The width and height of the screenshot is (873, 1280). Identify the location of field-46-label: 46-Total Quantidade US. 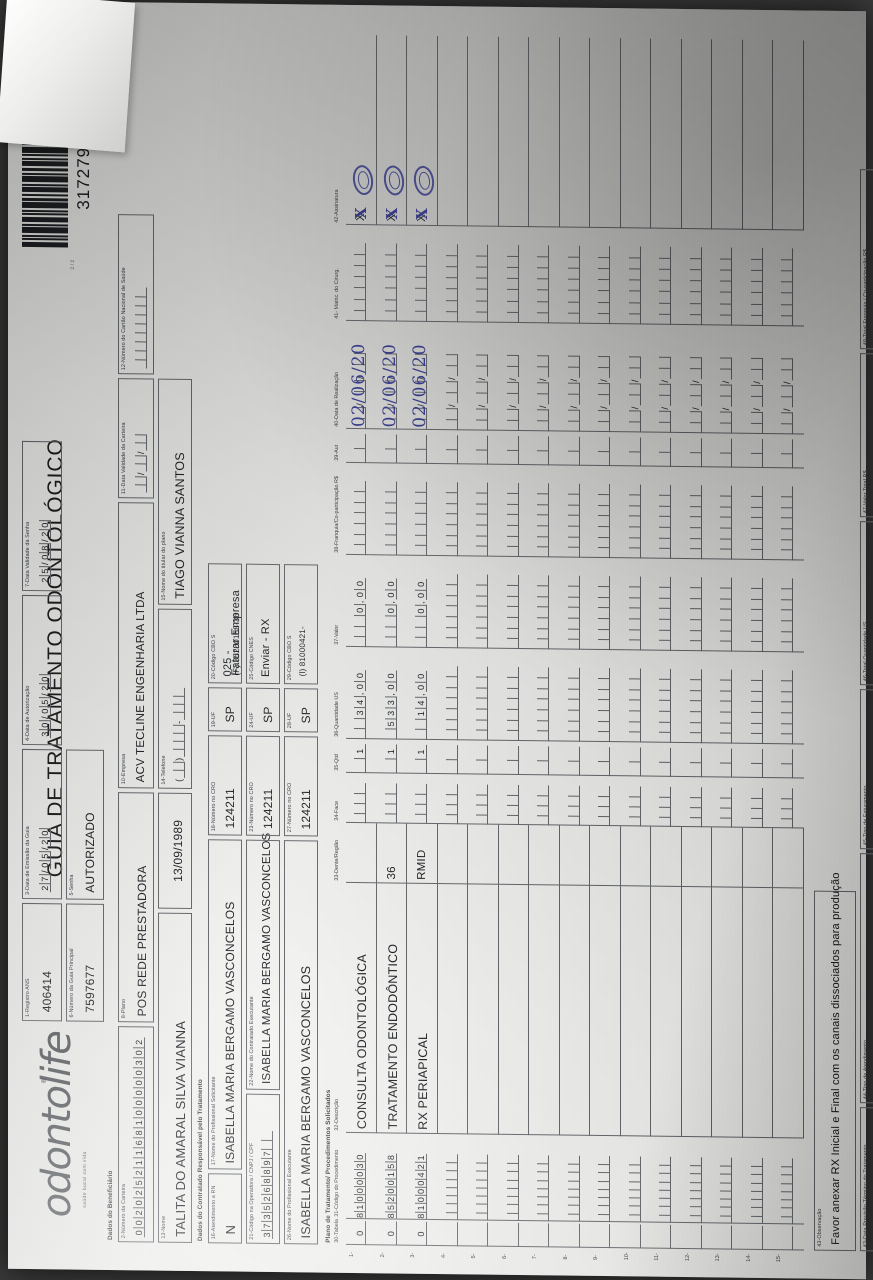
(865, 651).